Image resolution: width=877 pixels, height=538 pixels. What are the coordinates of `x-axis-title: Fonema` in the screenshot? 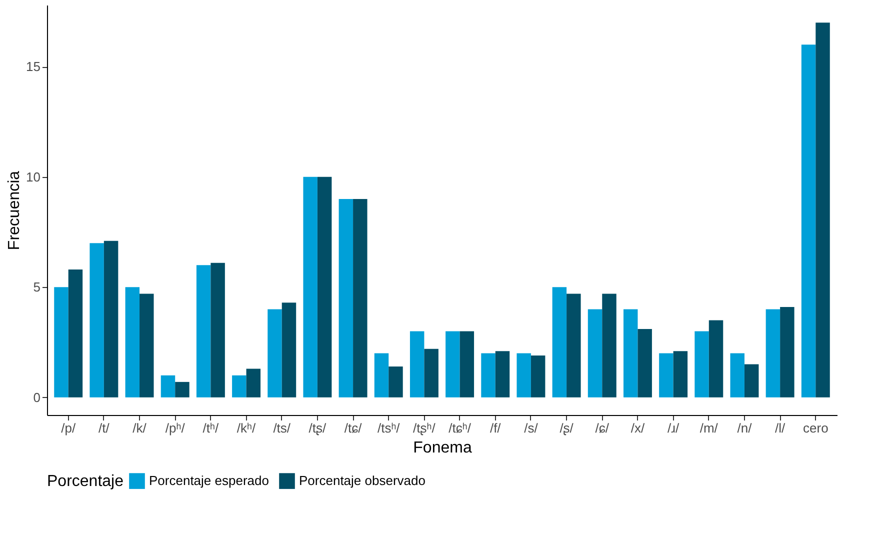 It's located at (442, 448).